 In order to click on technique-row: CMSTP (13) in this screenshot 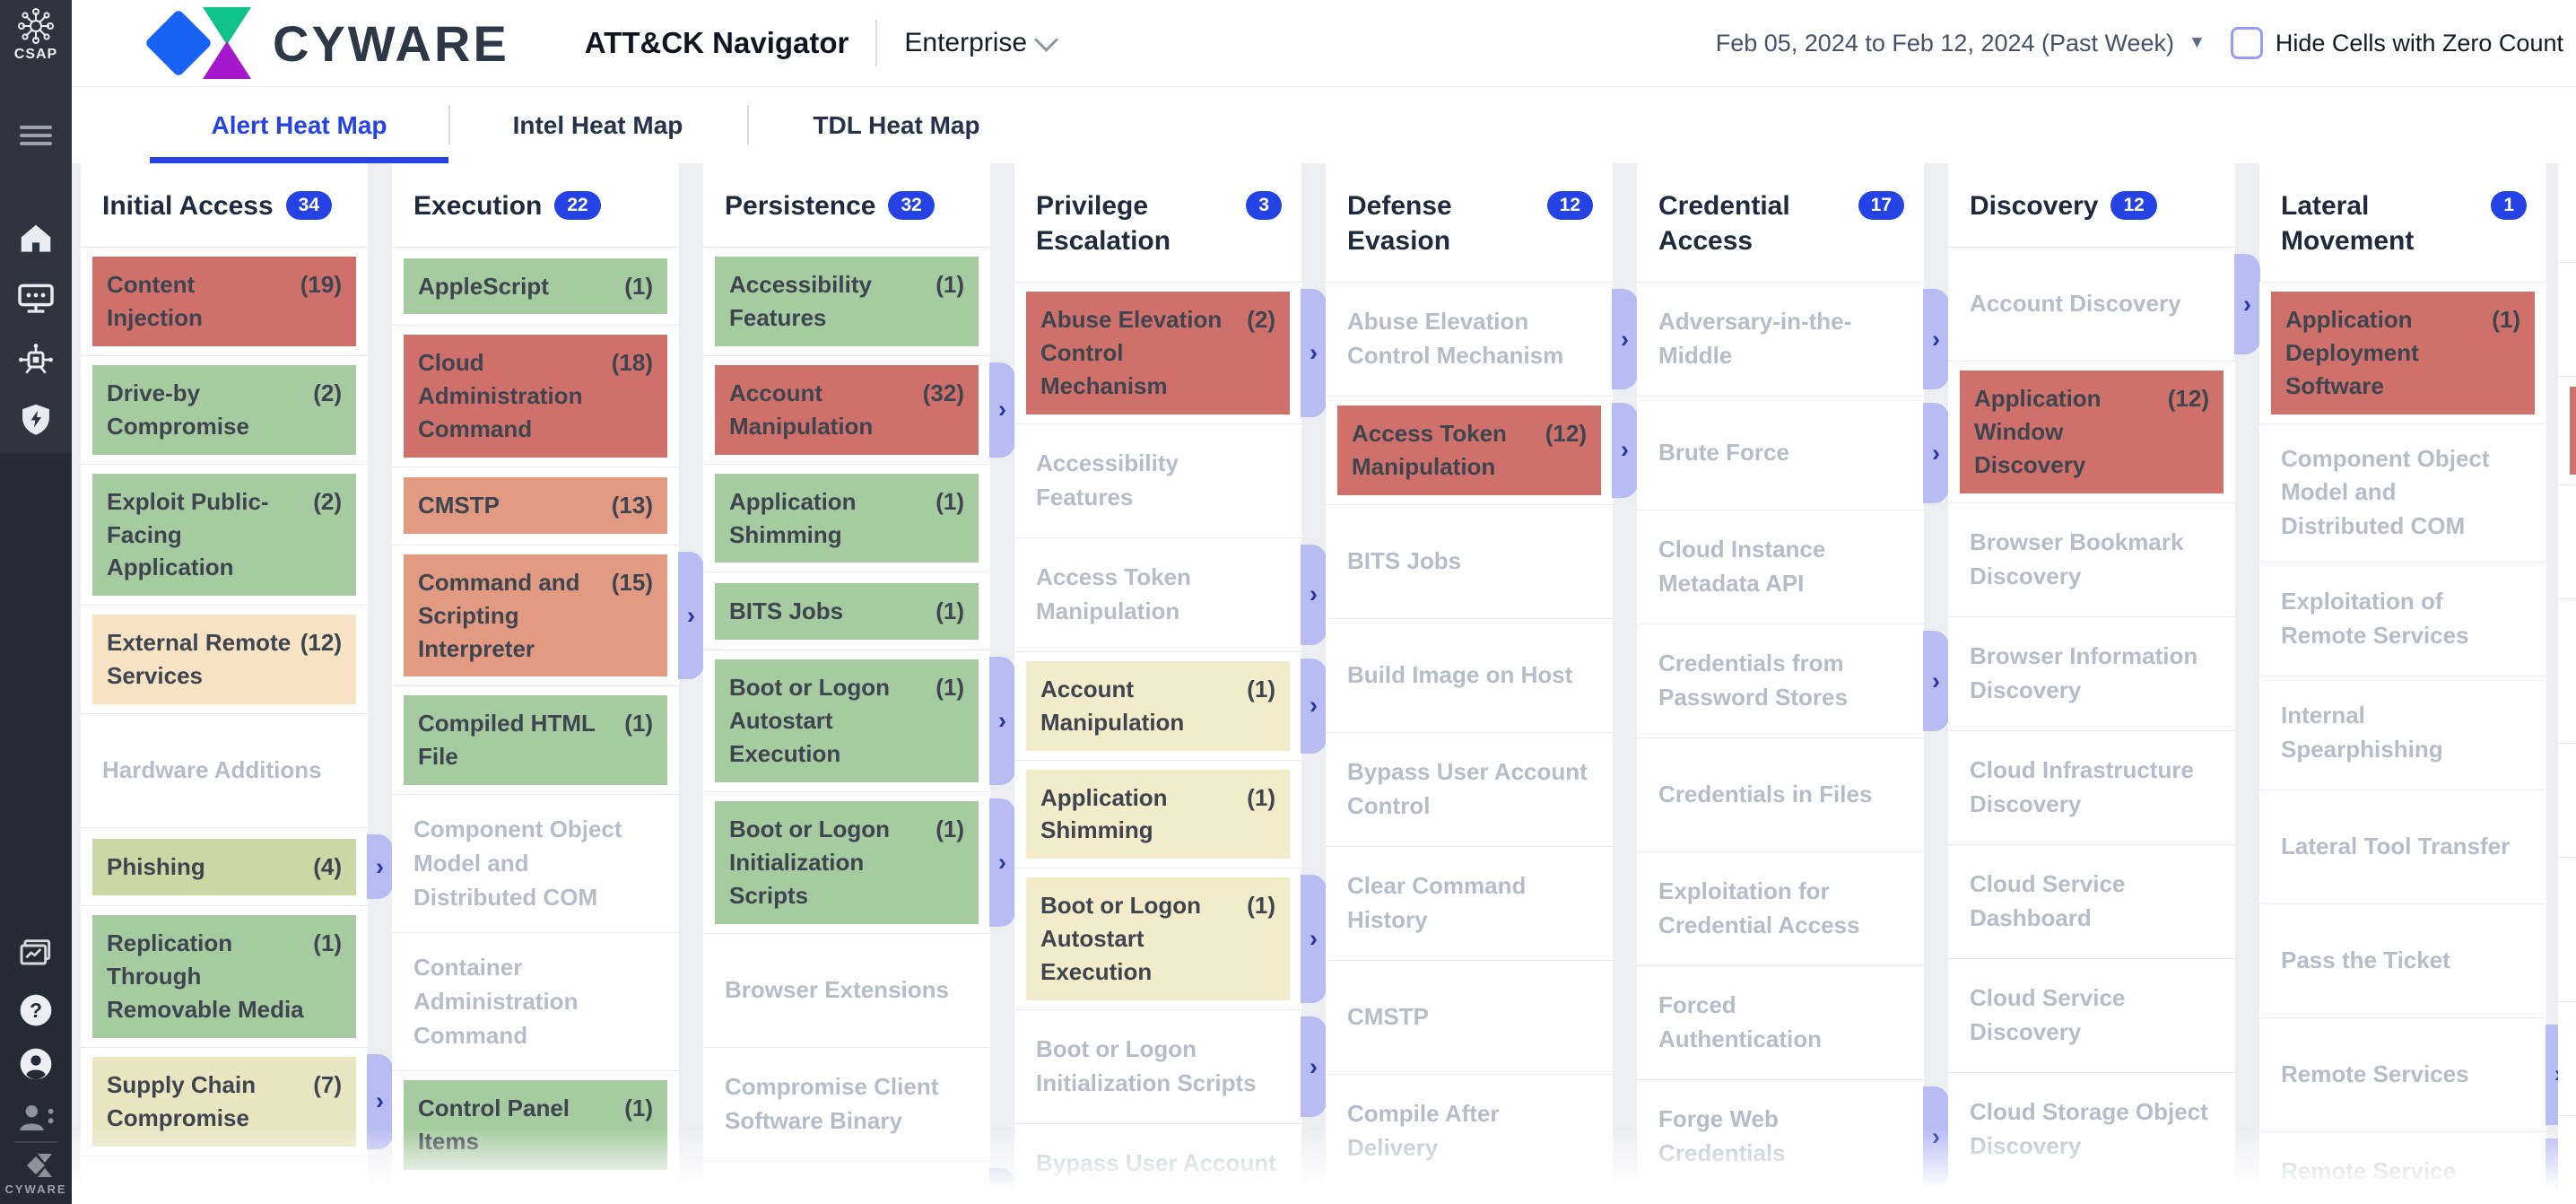, I will do `click(535, 505)`.